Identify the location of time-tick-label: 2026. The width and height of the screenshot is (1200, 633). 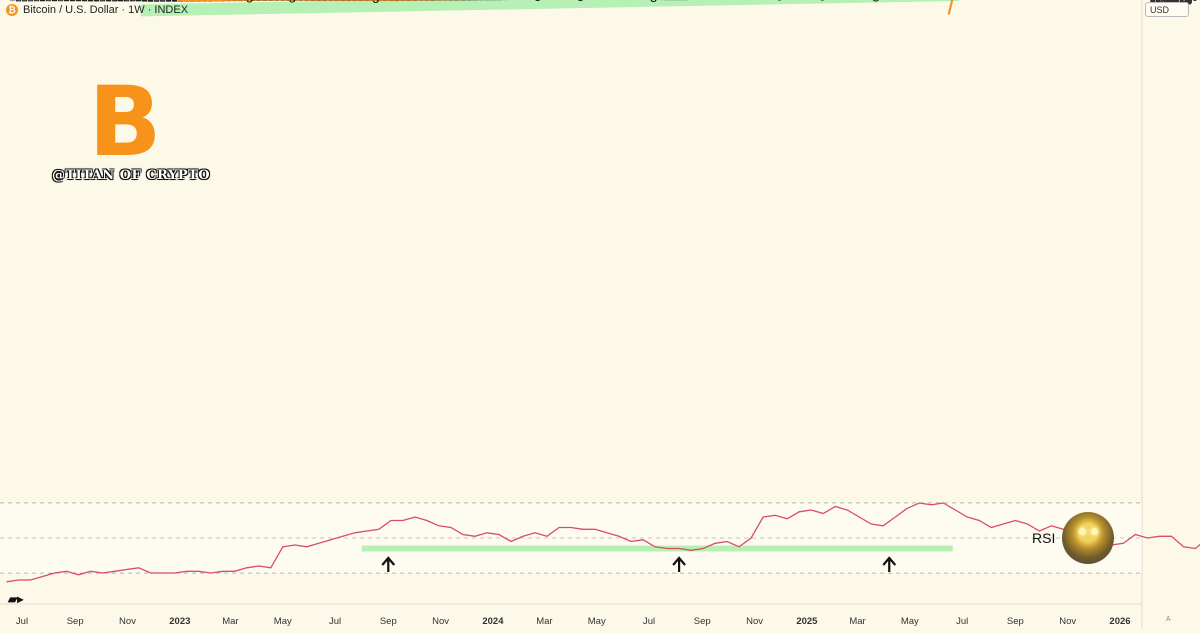
(1119, 621).